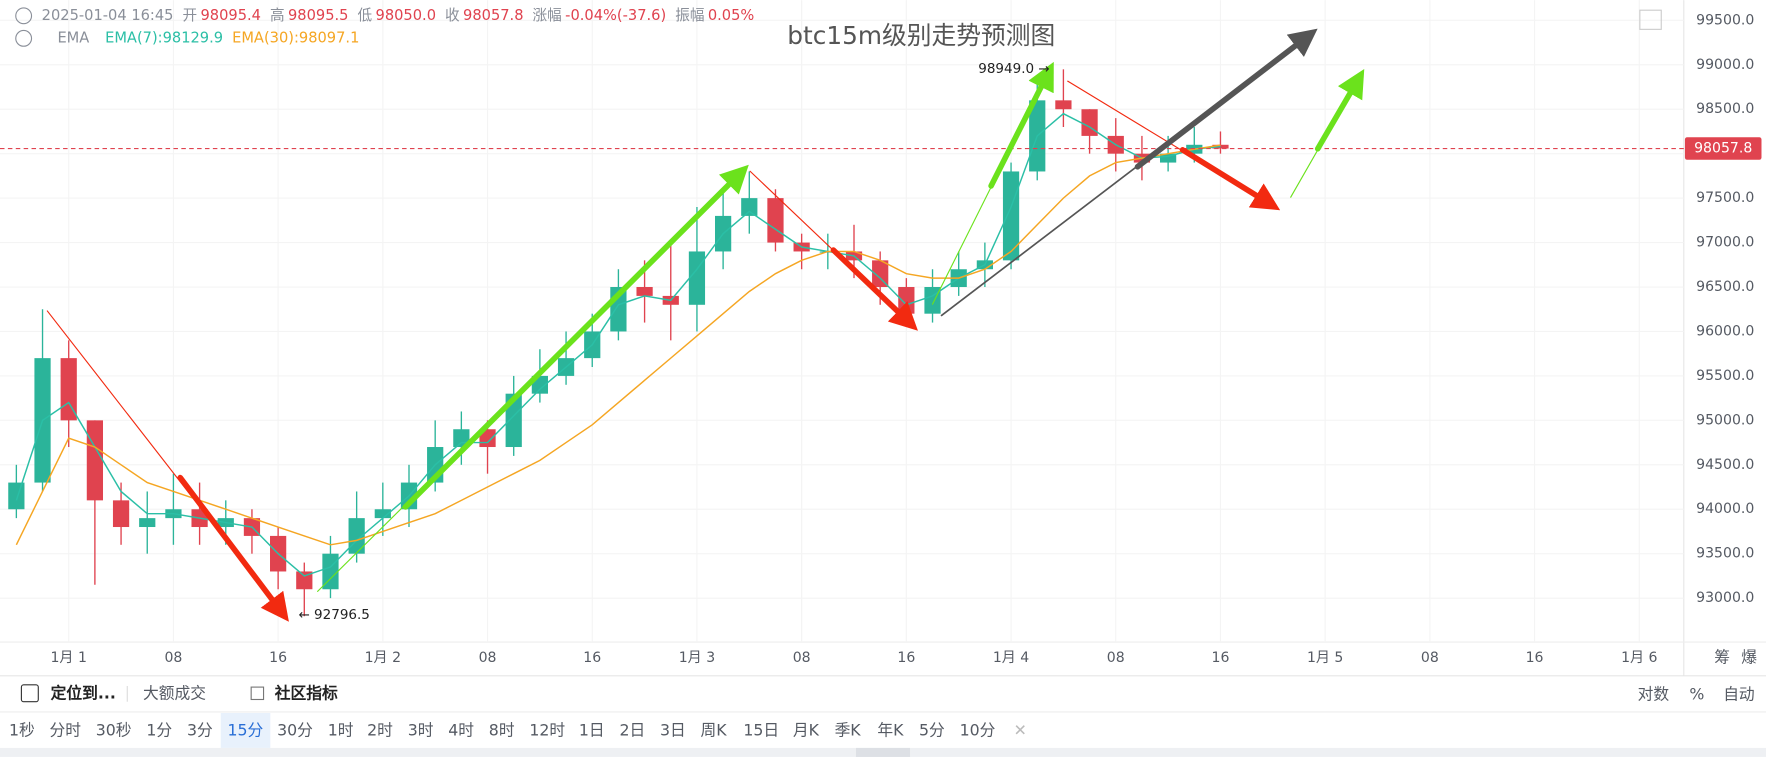  Describe the element at coordinates (1725, 243) in the screenshot. I see `y-tick-label: 97000.0` at that location.